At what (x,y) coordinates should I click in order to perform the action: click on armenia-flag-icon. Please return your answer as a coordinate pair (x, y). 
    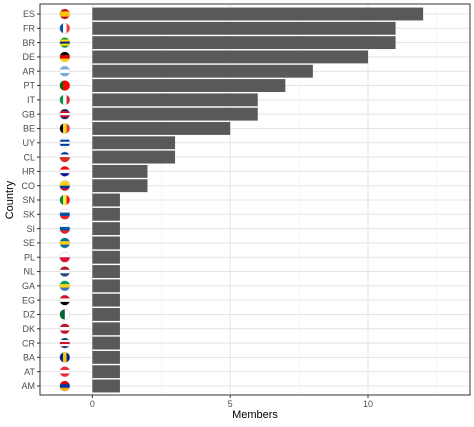
    Looking at the image, I should click on (65, 386).